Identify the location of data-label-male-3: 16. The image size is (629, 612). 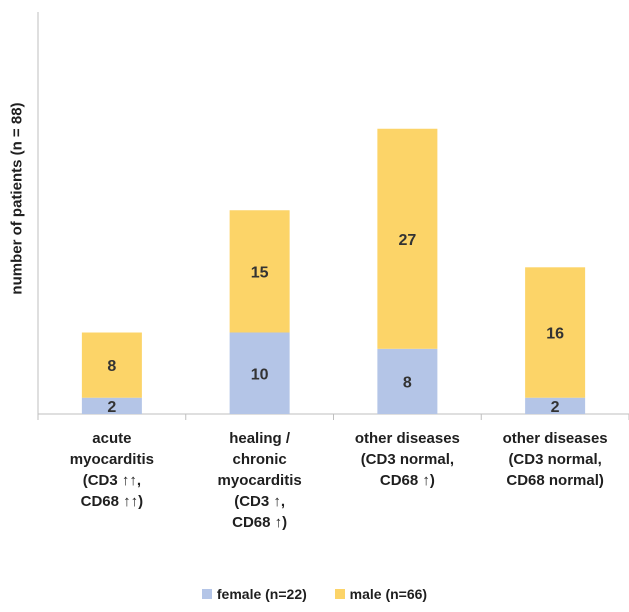
(555, 334).